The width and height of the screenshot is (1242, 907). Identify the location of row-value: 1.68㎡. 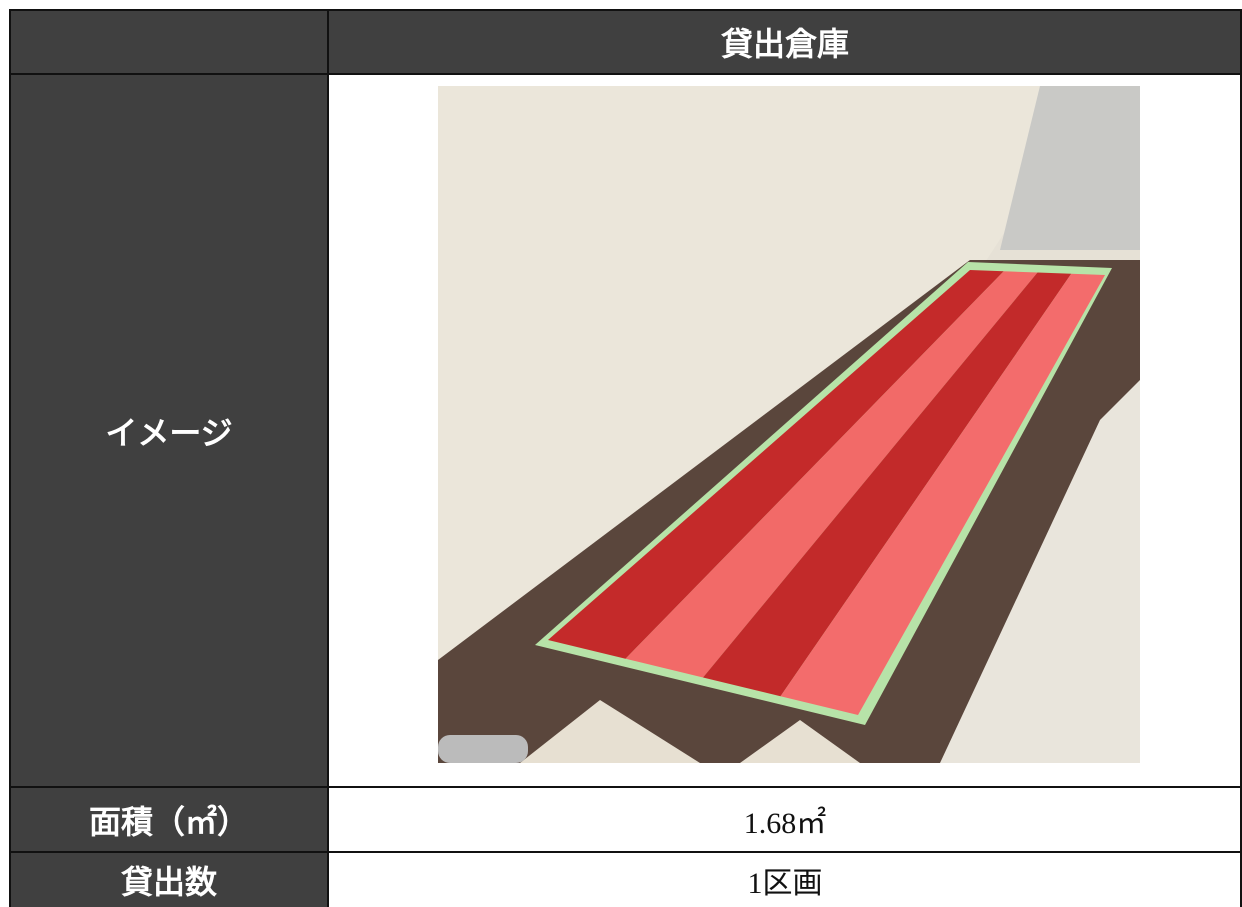
(785, 819).